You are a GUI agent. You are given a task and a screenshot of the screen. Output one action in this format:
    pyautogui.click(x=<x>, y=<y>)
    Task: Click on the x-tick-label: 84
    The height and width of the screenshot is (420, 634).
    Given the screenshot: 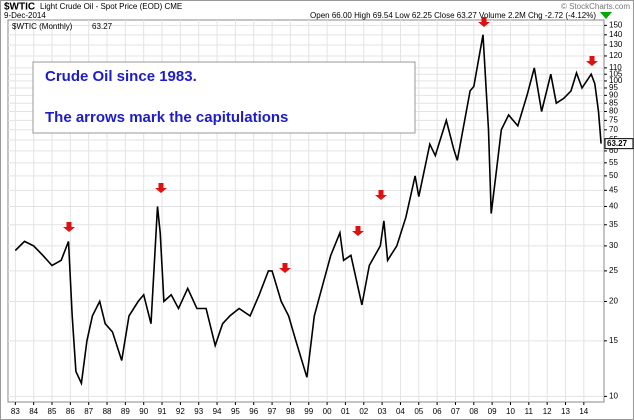 What is the action you would take?
    pyautogui.click(x=33, y=411)
    